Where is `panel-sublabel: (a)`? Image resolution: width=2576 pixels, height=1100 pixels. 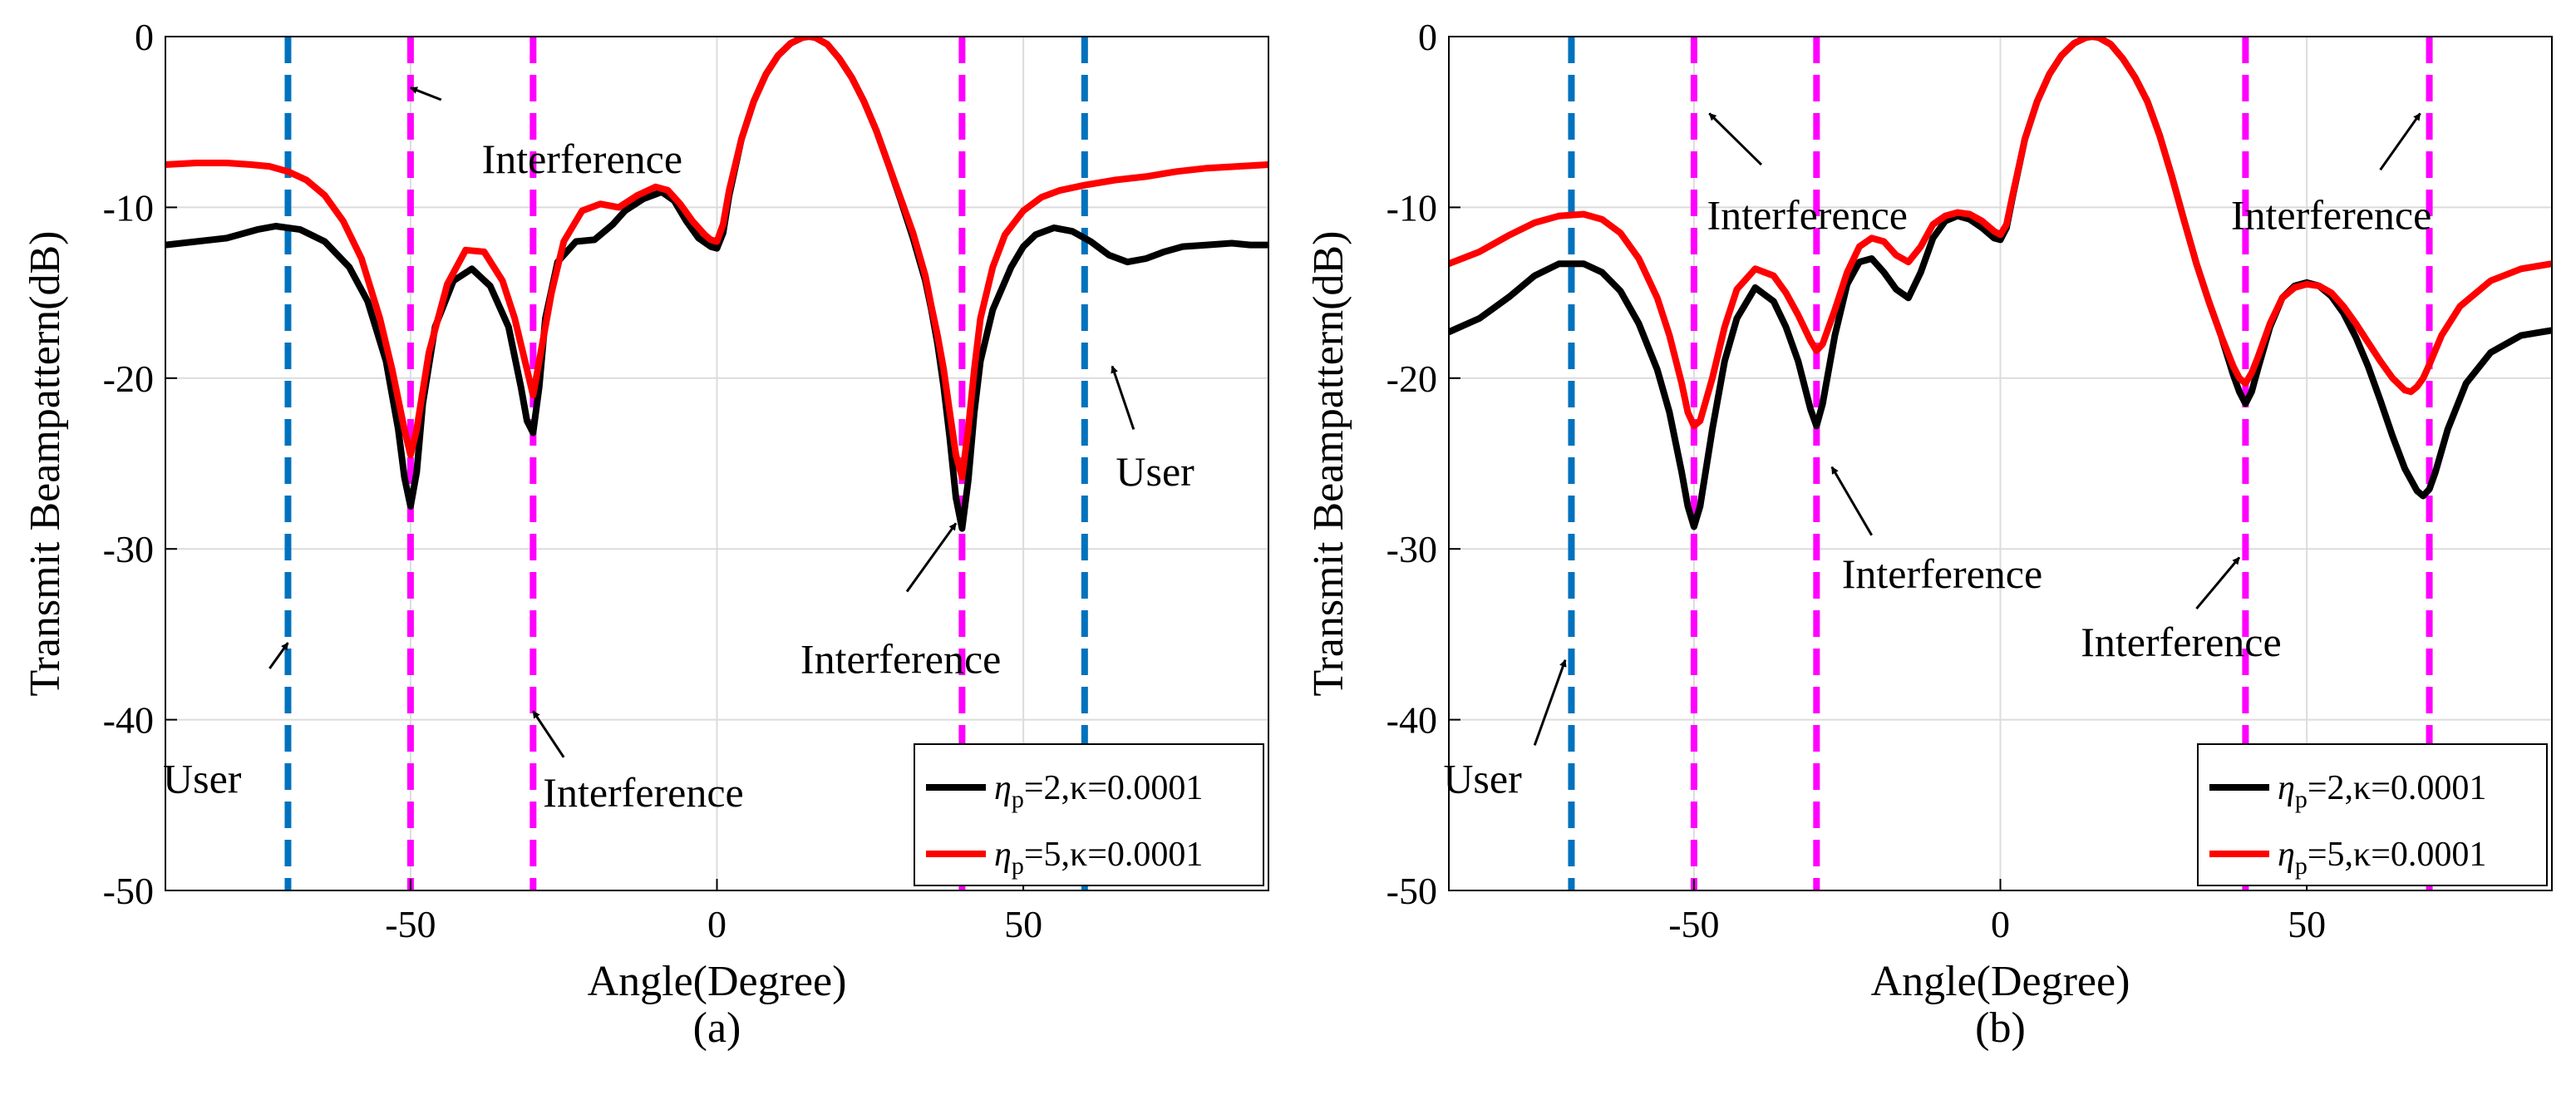
panel-sublabel: (a) is located at coordinates (717, 1028).